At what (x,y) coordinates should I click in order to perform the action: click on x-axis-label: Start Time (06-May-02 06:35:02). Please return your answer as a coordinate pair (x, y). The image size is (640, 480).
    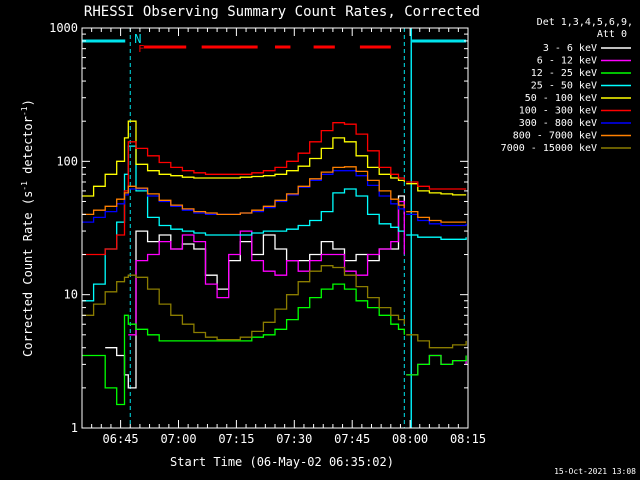
    Looking at the image, I should click on (282, 462).